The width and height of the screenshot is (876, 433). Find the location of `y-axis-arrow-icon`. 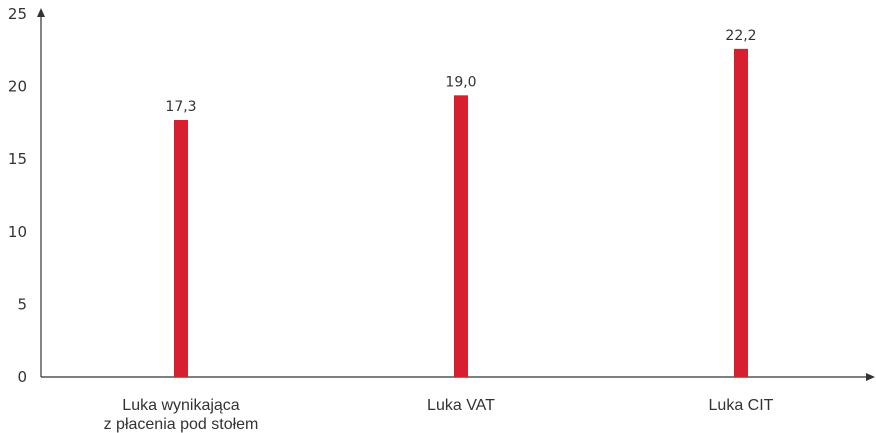

y-axis-arrow-icon is located at coordinates (41, 12).